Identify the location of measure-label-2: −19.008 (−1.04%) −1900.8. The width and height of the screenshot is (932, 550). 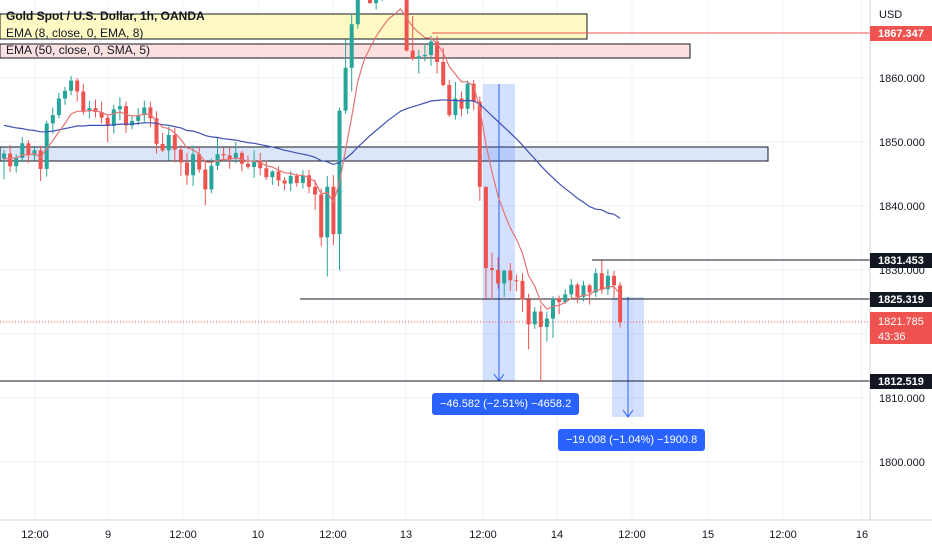
(632, 440).